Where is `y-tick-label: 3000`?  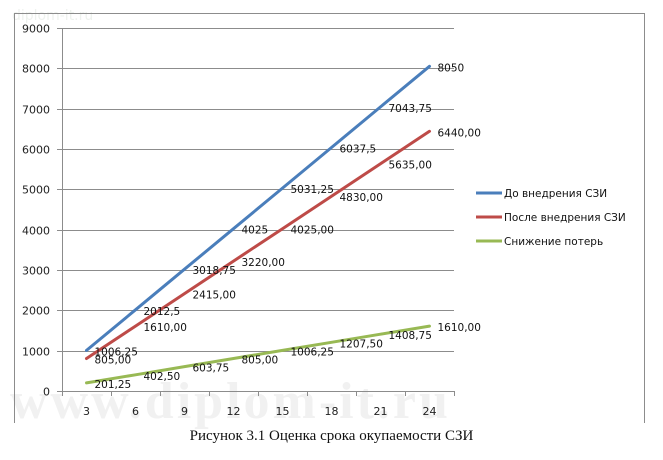 y-tick-label: 3000 is located at coordinates (36, 271).